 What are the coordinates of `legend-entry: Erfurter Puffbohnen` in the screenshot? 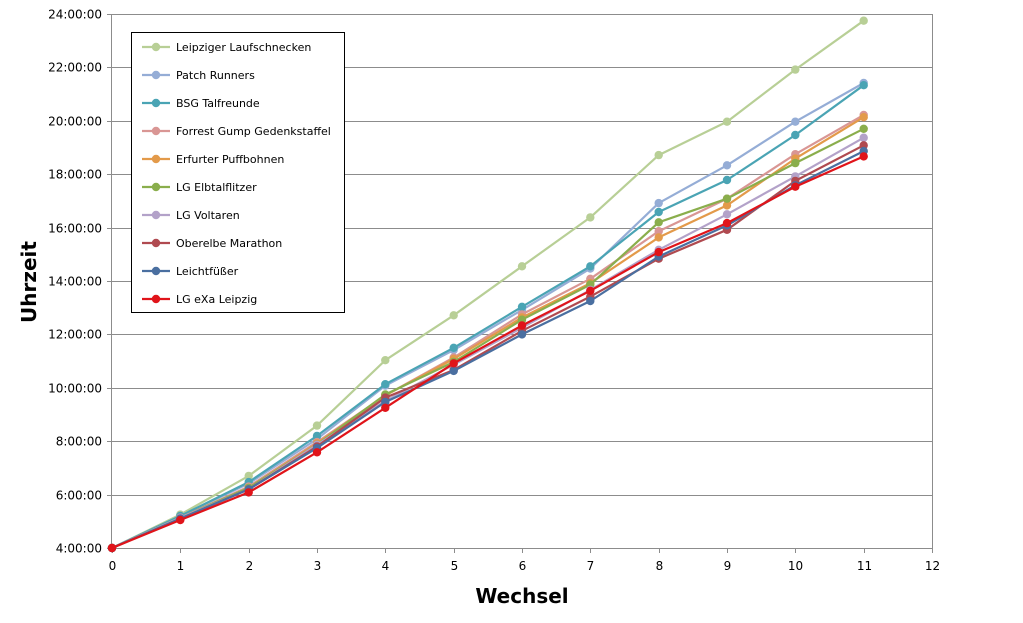 It's located at (213, 159).